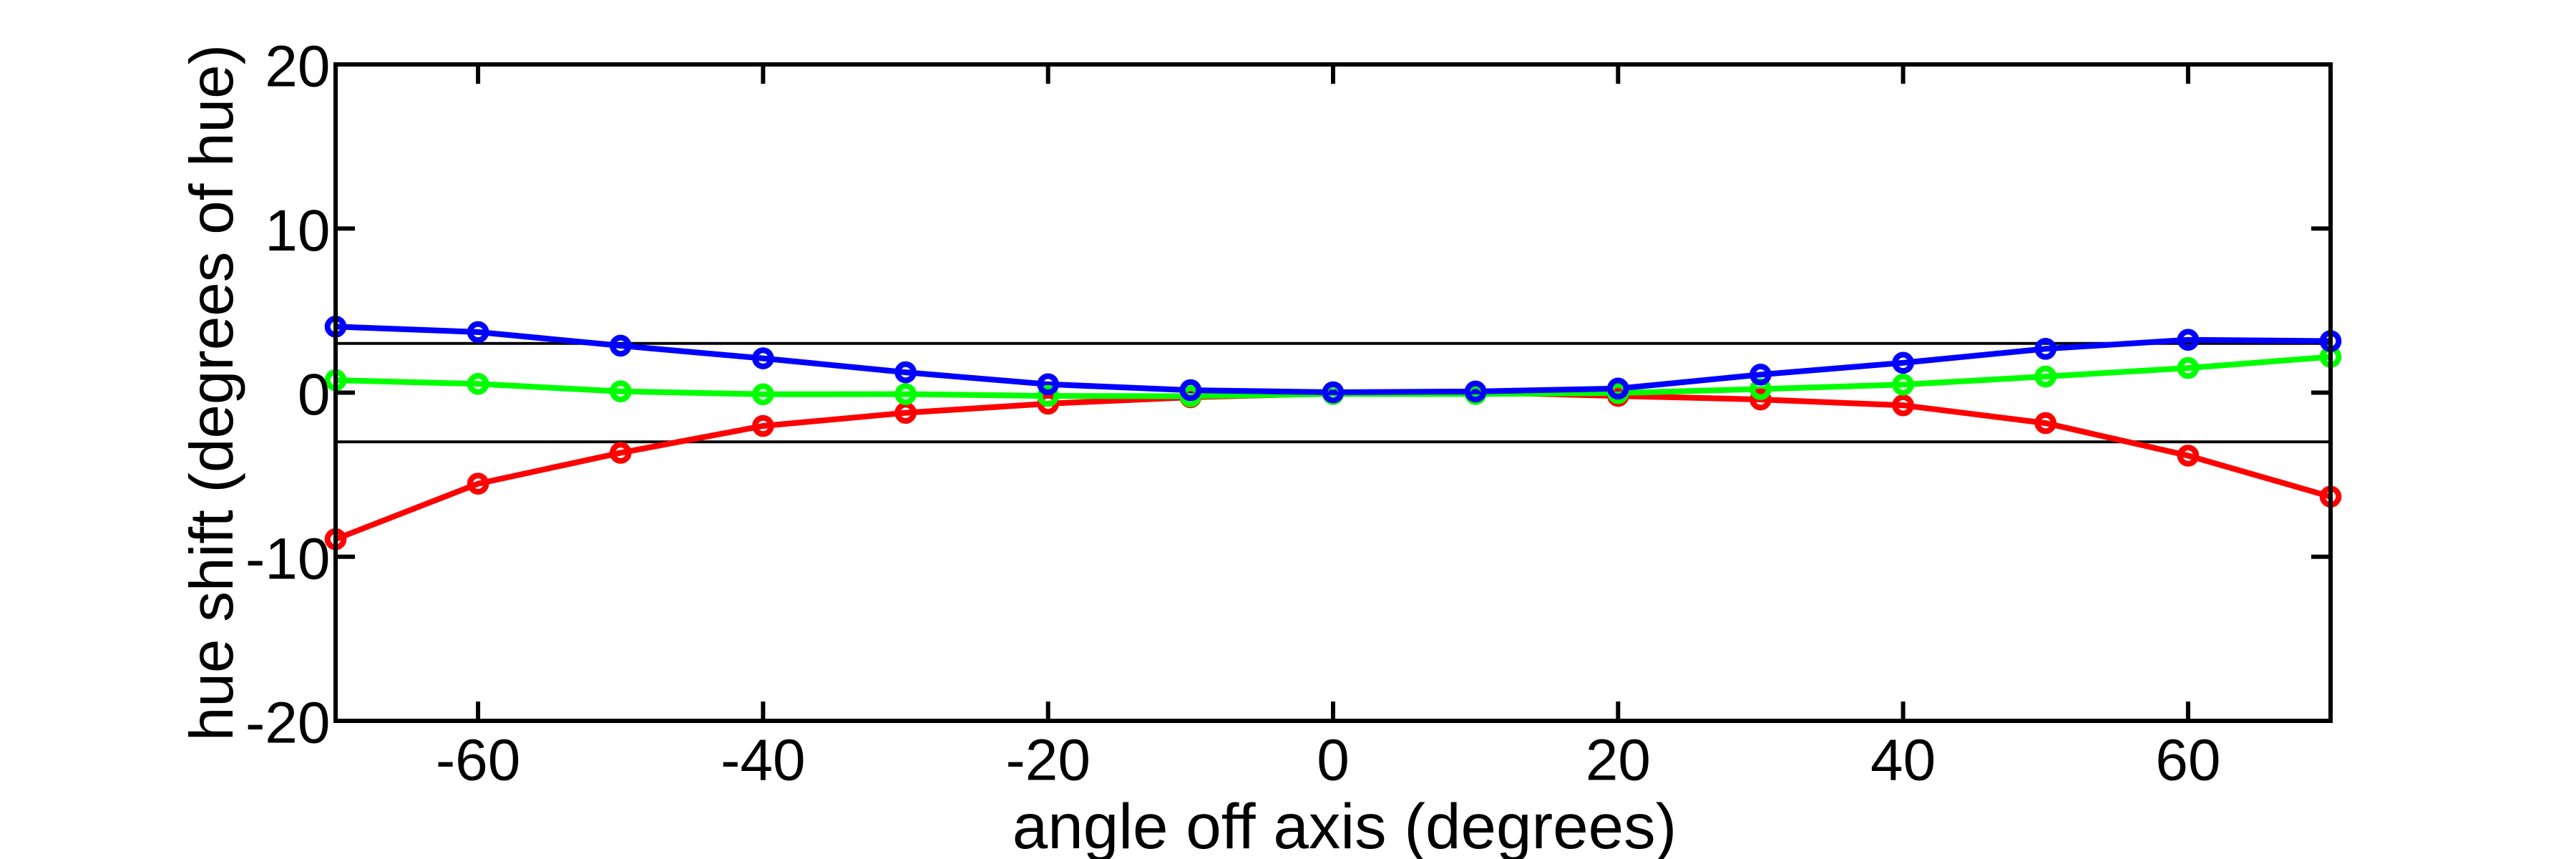 This screenshot has height=859, width=2576. Describe the element at coordinates (478, 759) in the screenshot. I see `svg-text: -60` at that location.